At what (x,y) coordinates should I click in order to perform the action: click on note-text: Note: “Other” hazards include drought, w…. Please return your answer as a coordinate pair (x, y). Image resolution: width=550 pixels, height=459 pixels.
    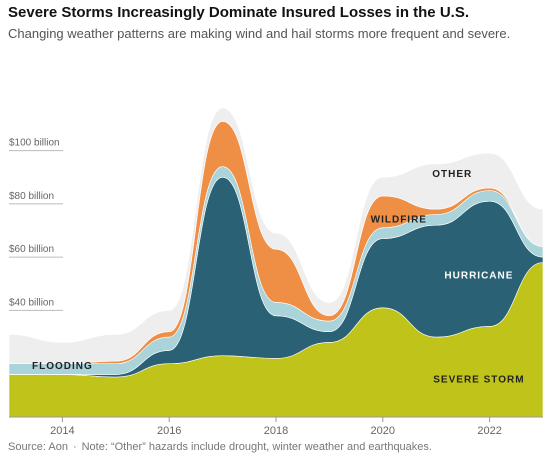
    Looking at the image, I should click on (256, 447).